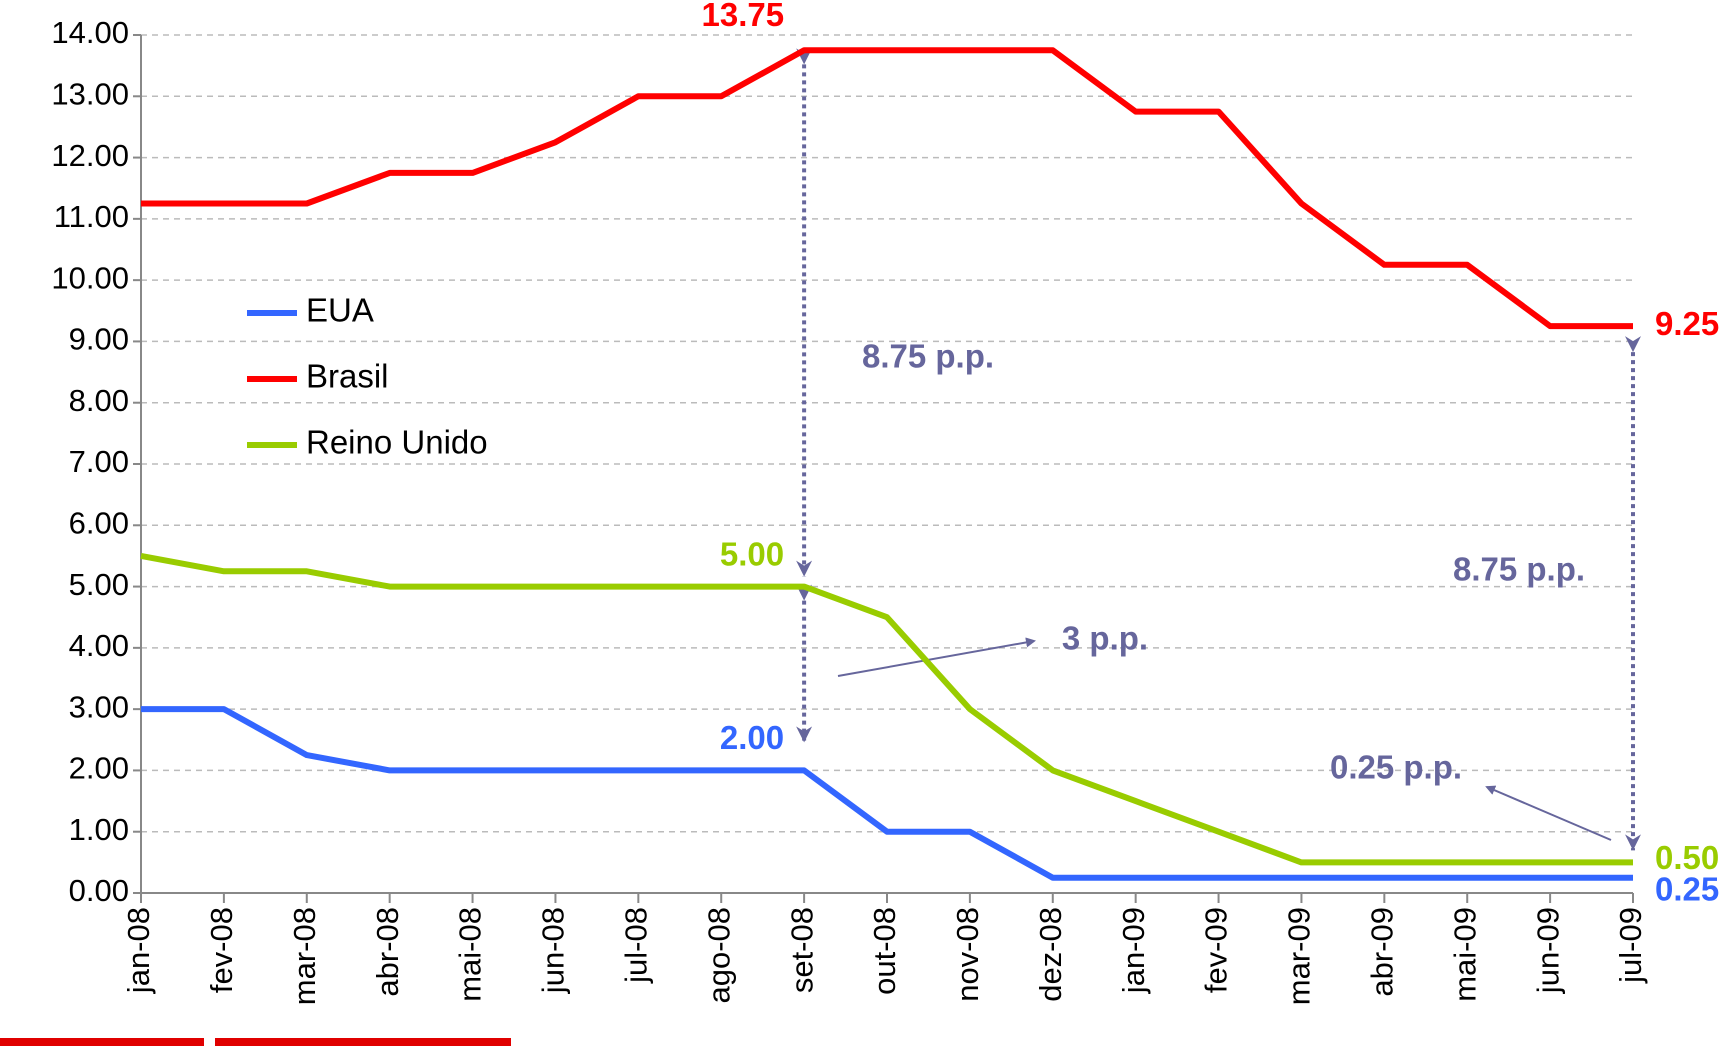 The width and height of the screenshot is (1733, 1046). I want to click on y-tick-label: 3.00, so click(99, 706).